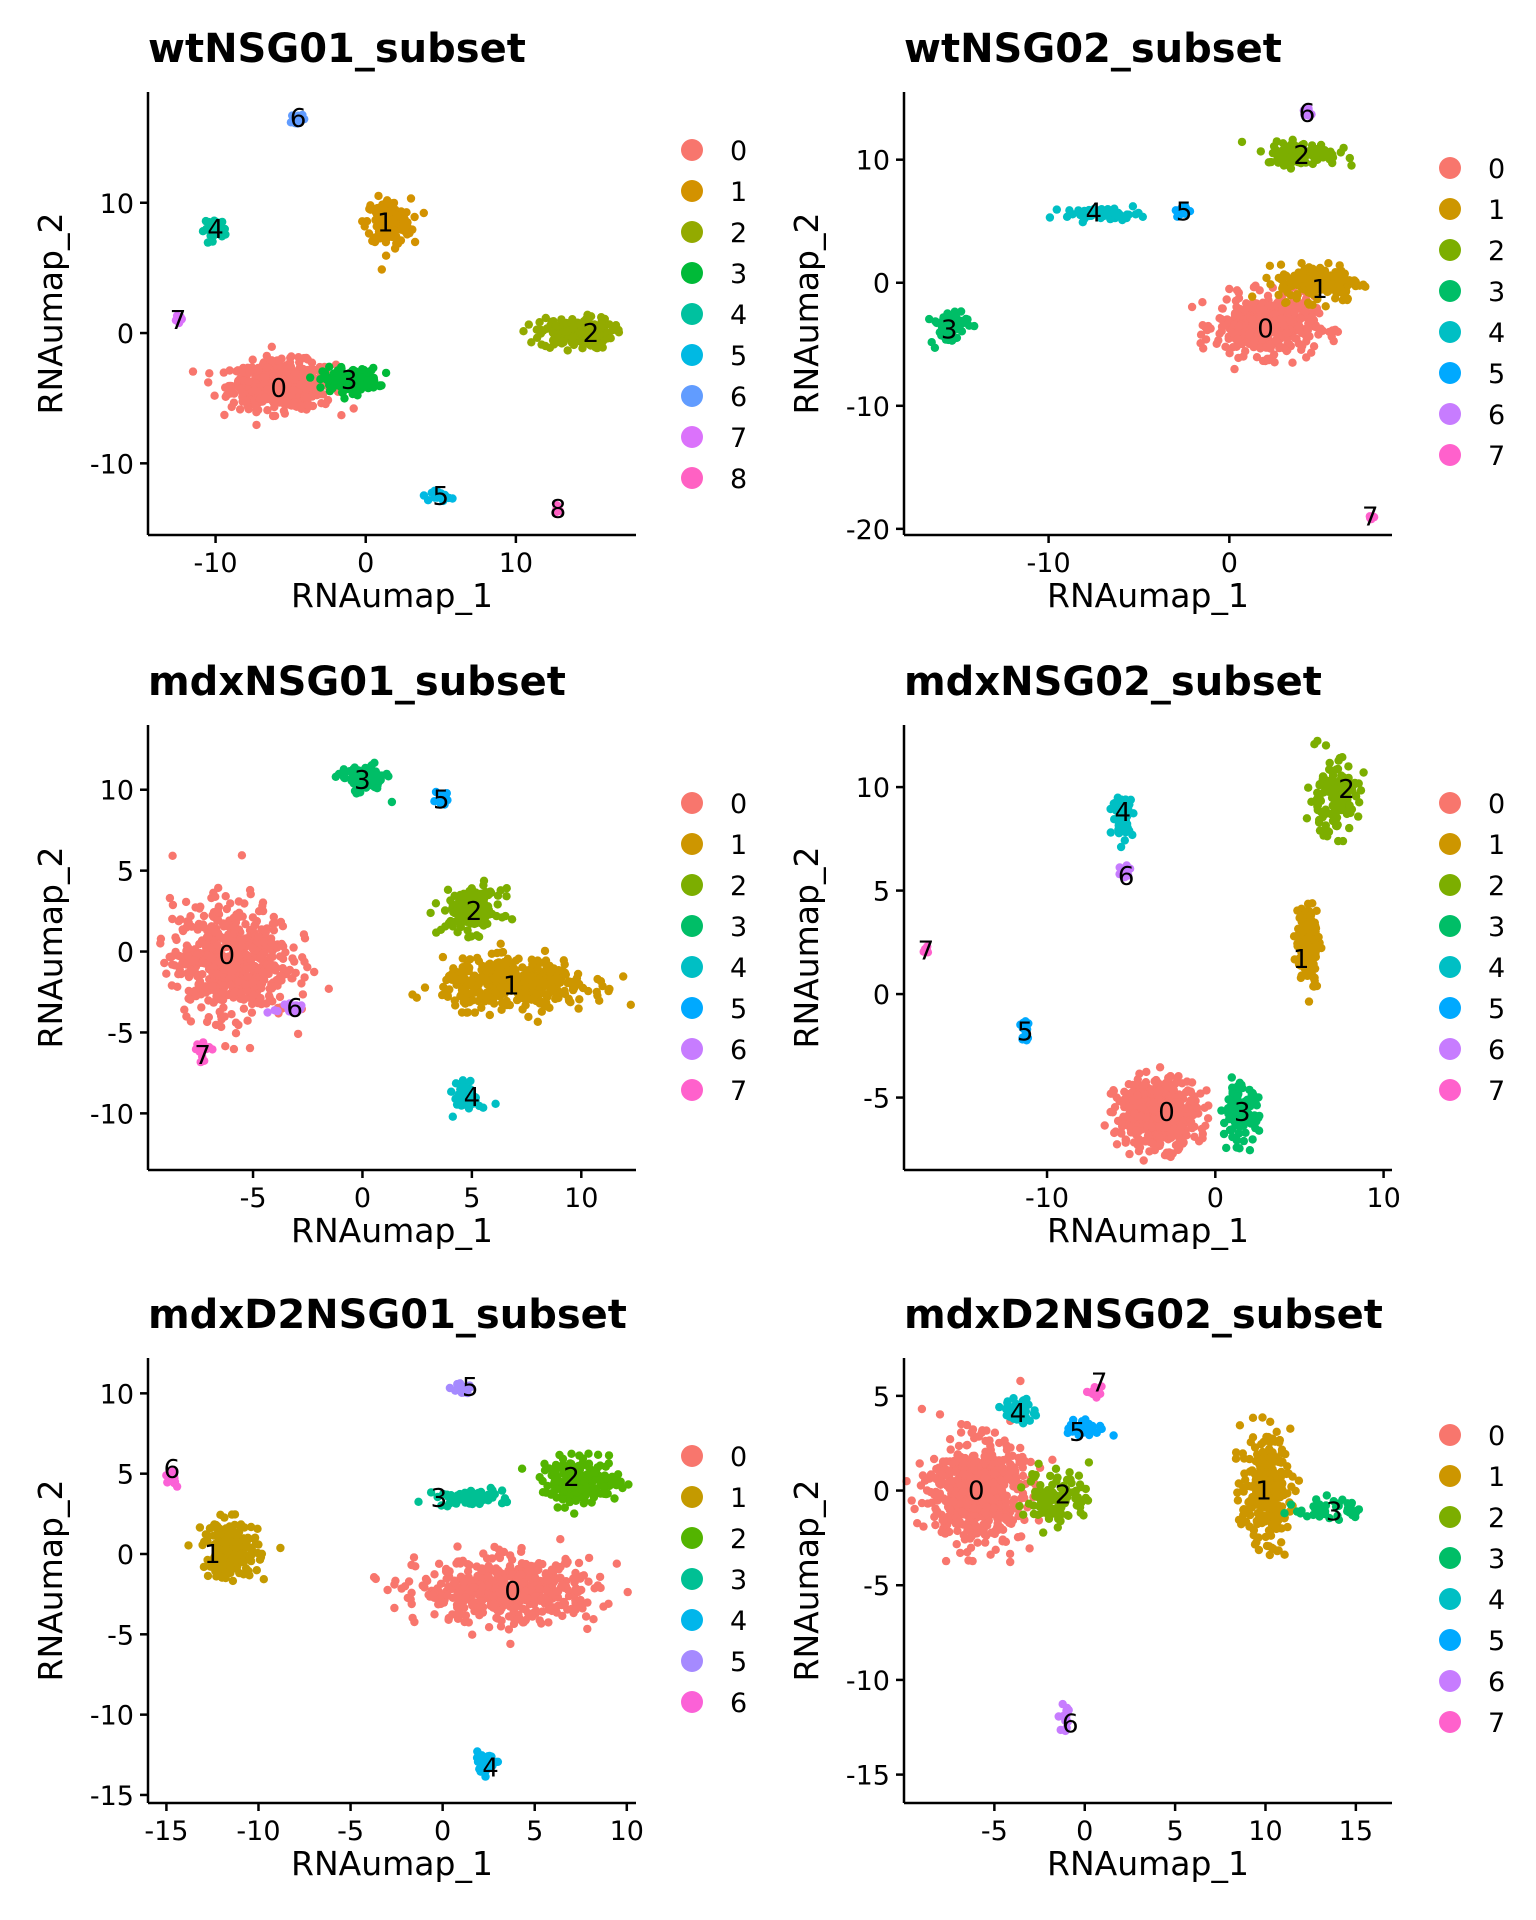 The image size is (1536, 1920). I want to click on cluster-label-4: 4, so click(1122, 813).